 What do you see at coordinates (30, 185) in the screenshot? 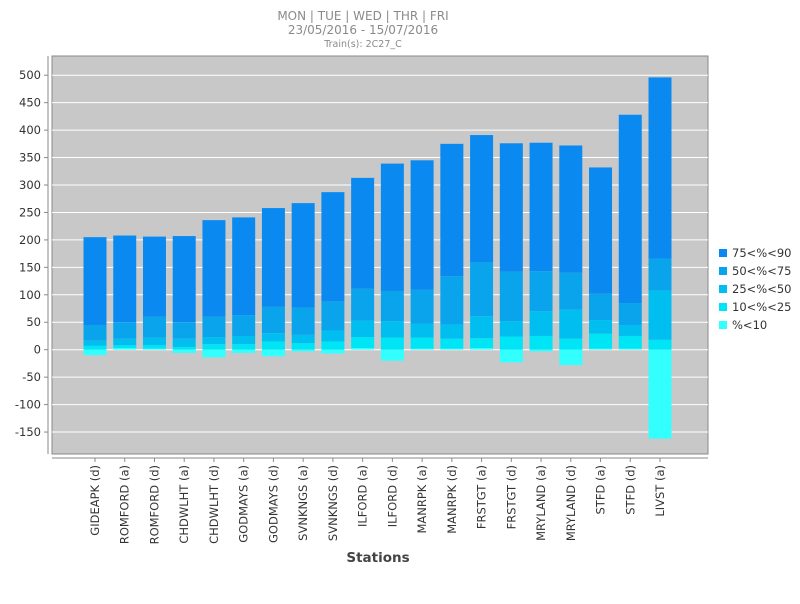
I see `y-tick-label: 300` at bounding box center [30, 185].